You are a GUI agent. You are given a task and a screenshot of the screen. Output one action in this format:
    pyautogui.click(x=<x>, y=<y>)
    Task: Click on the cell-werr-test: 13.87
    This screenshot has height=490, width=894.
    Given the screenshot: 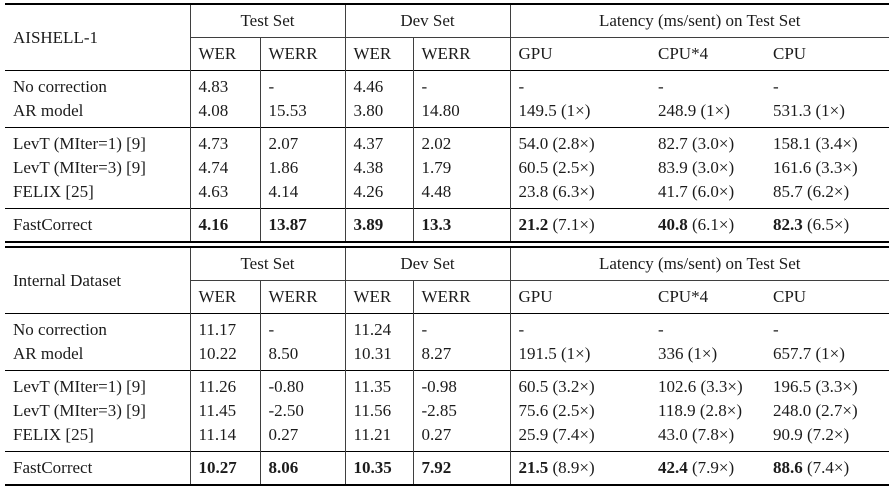 What is the action you would take?
    pyautogui.click(x=302, y=225)
    